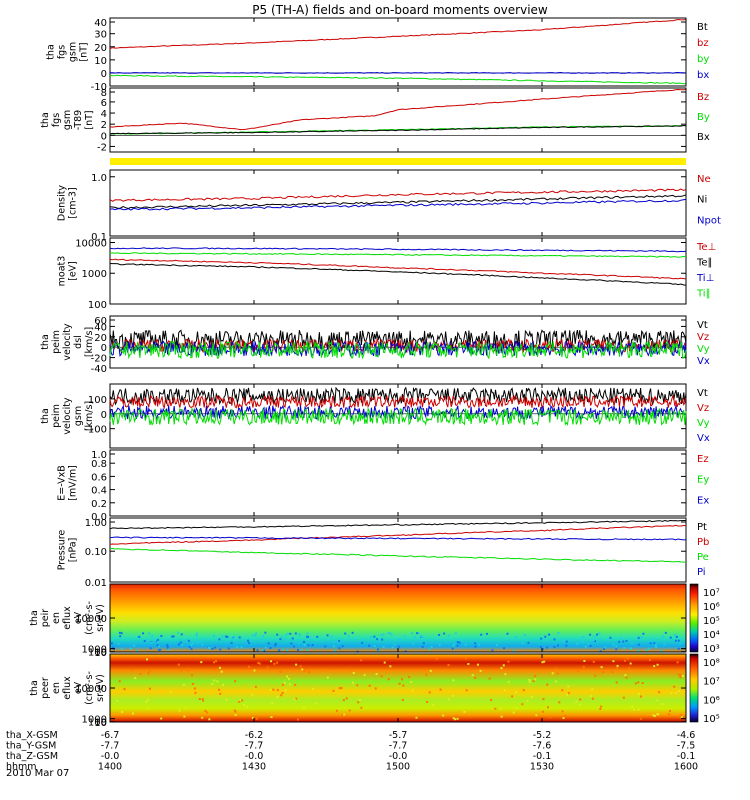  I want to click on y-tick-label: -2, so click(102, 147).